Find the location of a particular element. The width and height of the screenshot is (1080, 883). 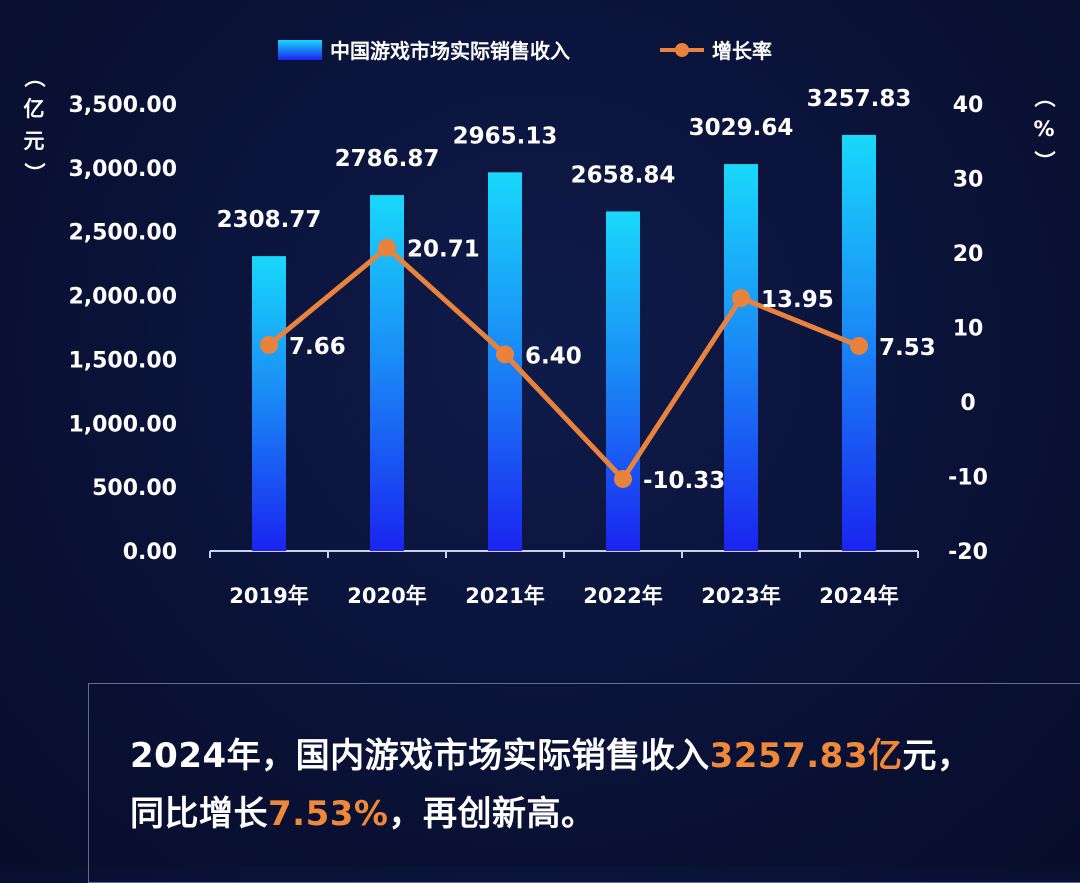

growth-rate-line is located at coordinates (563, 363).